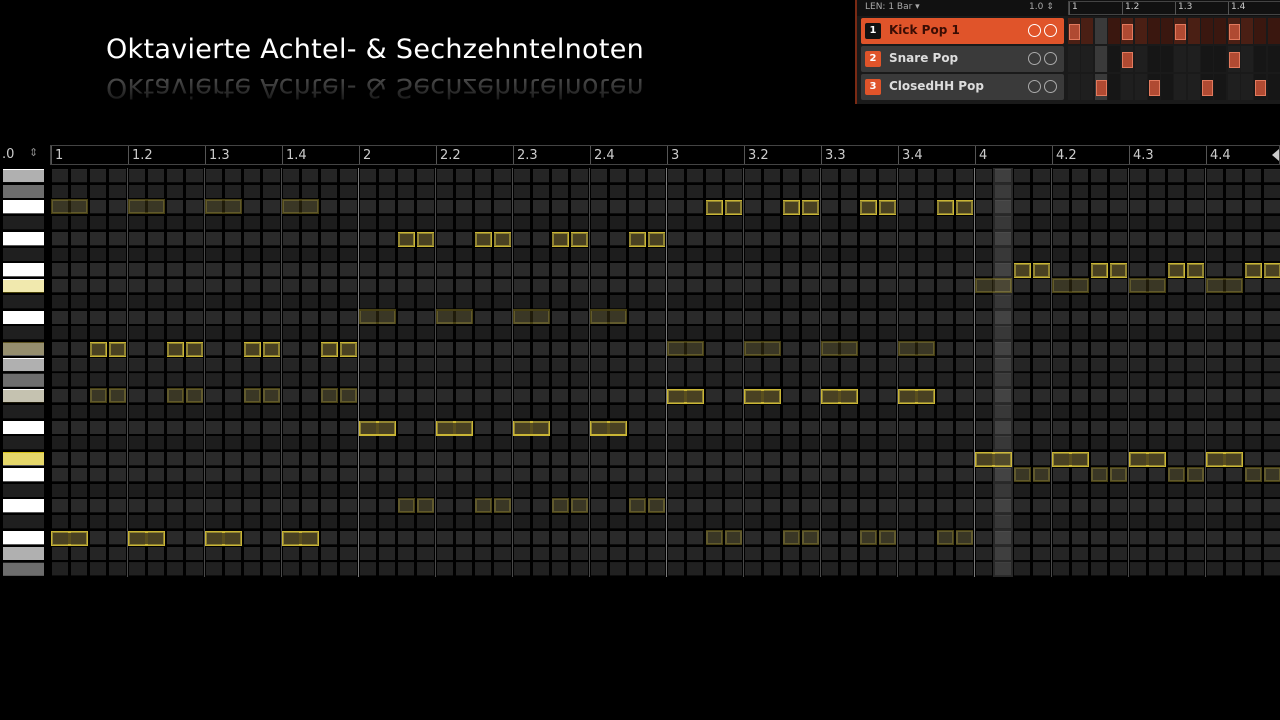 This screenshot has height=720, width=1280. Describe the element at coordinates (1233, 87) in the screenshot. I see `step-cell` at that location.